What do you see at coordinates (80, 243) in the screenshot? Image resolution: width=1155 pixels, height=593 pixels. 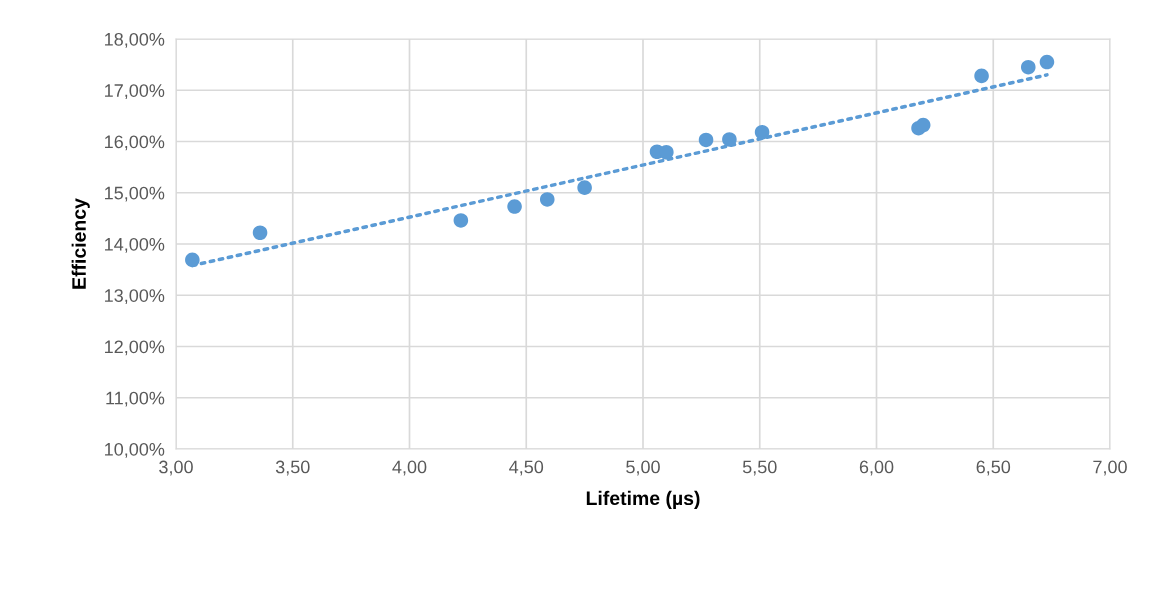 I see `y-axis-title: Efficiency` at bounding box center [80, 243].